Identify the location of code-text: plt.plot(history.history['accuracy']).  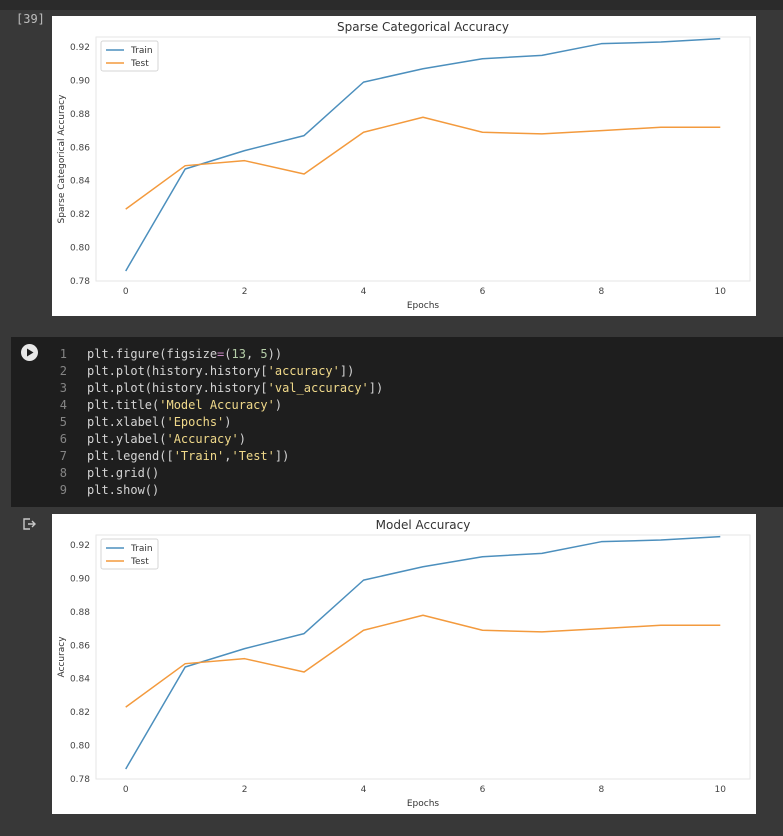
(220, 371).